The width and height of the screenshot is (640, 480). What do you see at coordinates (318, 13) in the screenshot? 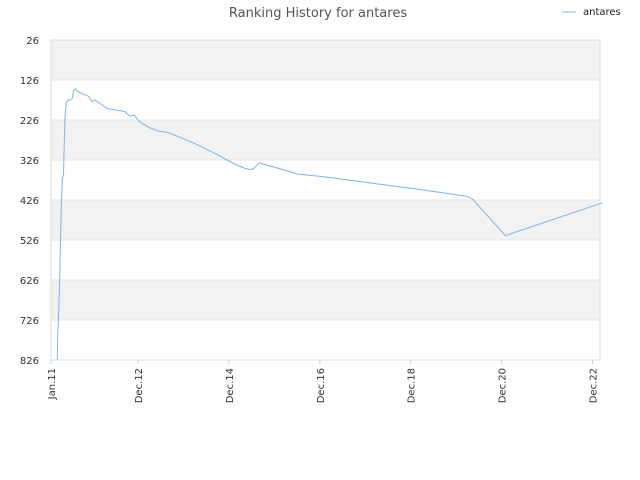
I see `chart-title: Ranking History for antares` at bounding box center [318, 13].